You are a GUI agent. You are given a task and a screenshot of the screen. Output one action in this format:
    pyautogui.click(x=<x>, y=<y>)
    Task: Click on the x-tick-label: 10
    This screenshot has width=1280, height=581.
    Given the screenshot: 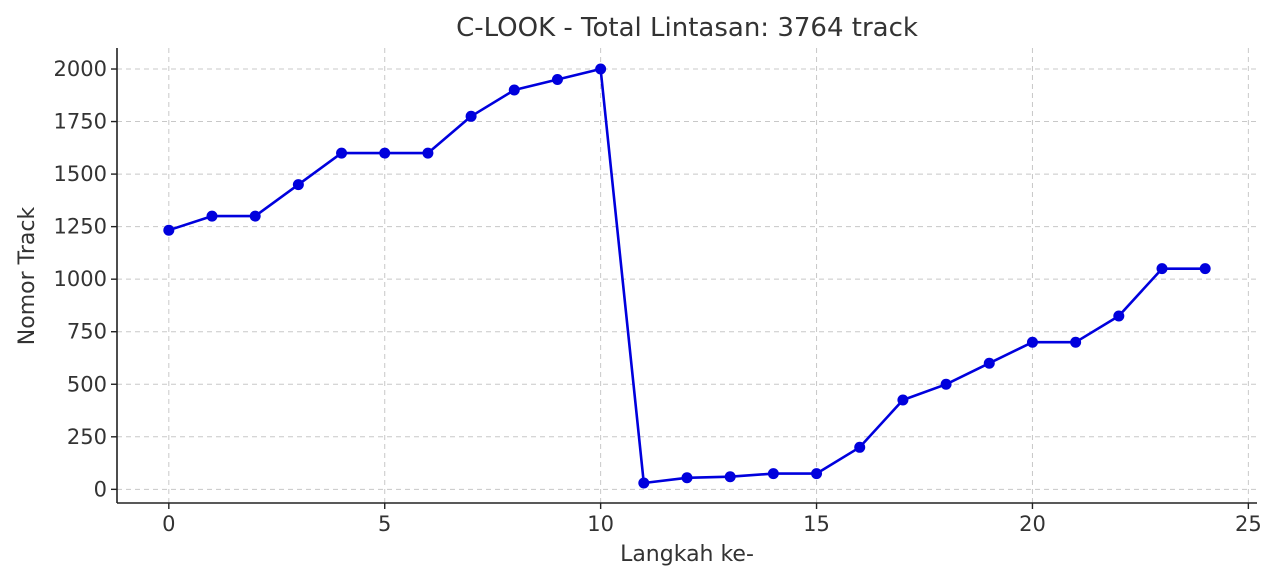 What is the action you would take?
    pyautogui.click(x=600, y=524)
    